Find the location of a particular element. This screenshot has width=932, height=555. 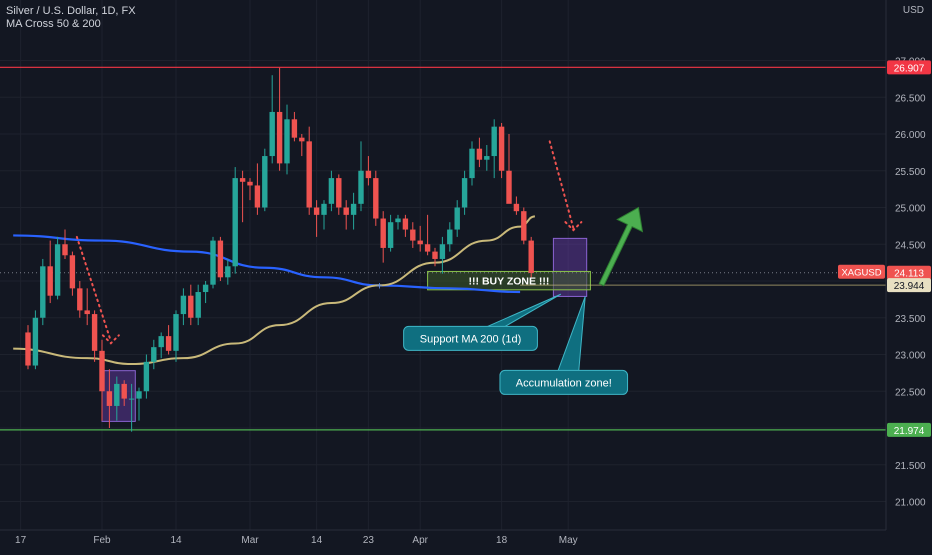

accumulation-callout-pointer is located at coordinates (569, 339).